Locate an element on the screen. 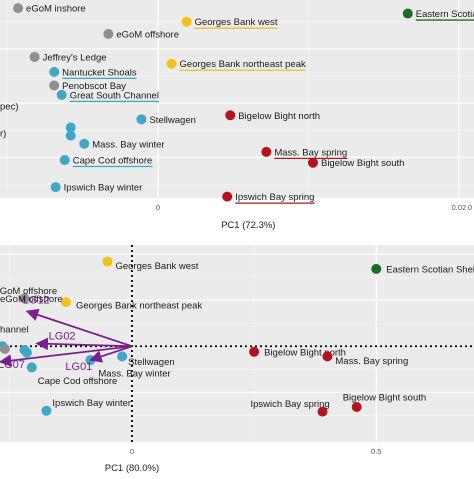 The image size is (474, 479). loading-vector-lg12 is located at coordinates (79, 328).